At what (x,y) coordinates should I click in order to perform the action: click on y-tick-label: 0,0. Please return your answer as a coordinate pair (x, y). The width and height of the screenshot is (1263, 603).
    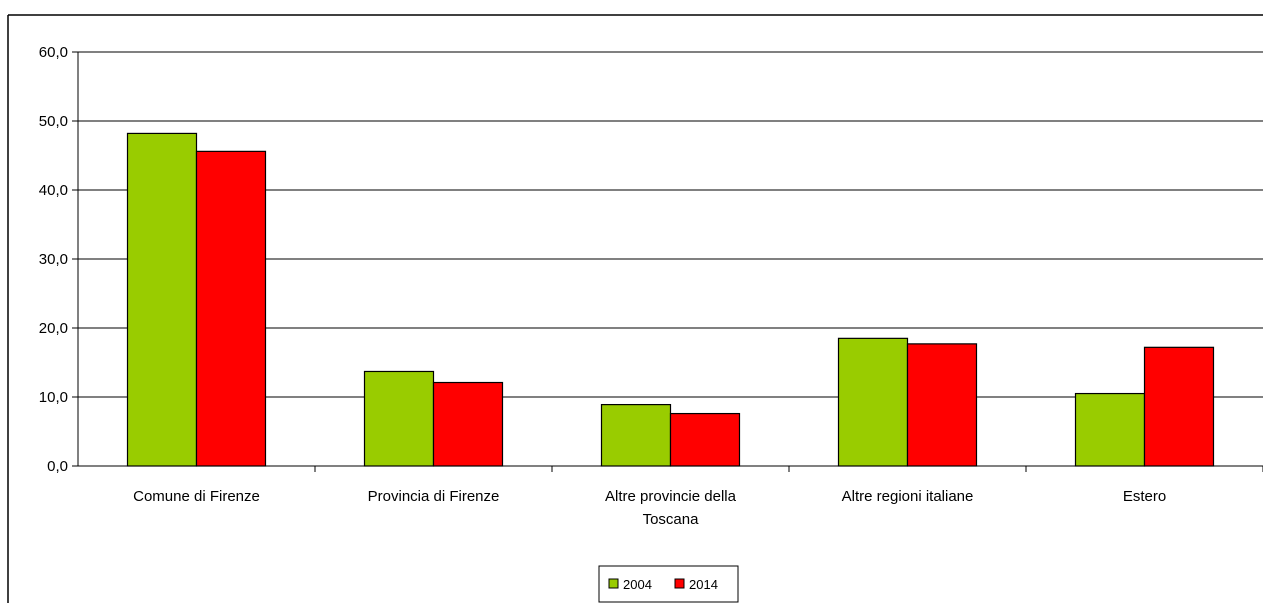
    Looking at the image, I should click on (57, 466).